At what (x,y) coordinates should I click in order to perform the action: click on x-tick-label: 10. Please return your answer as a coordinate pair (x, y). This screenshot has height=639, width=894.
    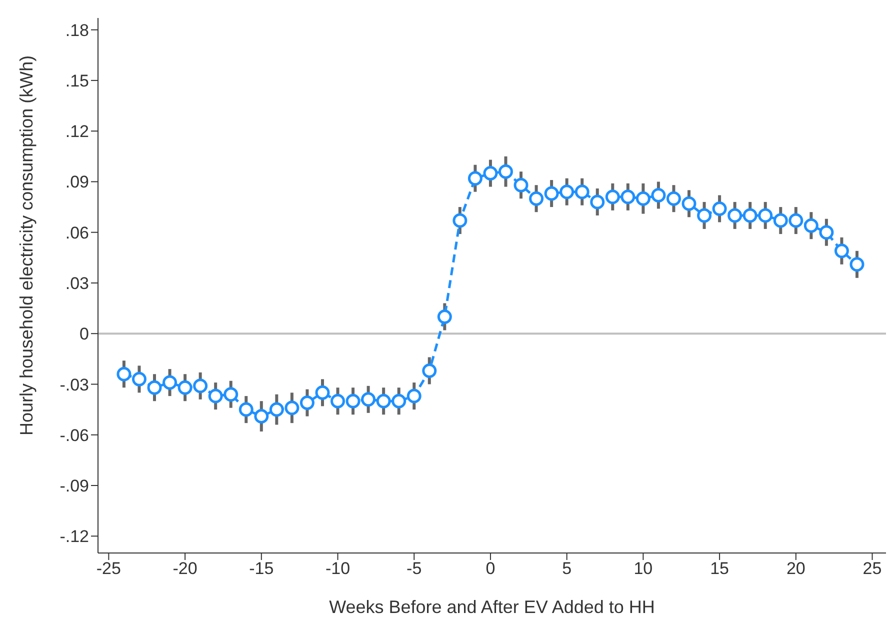
    Looking at the image, I should click on (643, 568).